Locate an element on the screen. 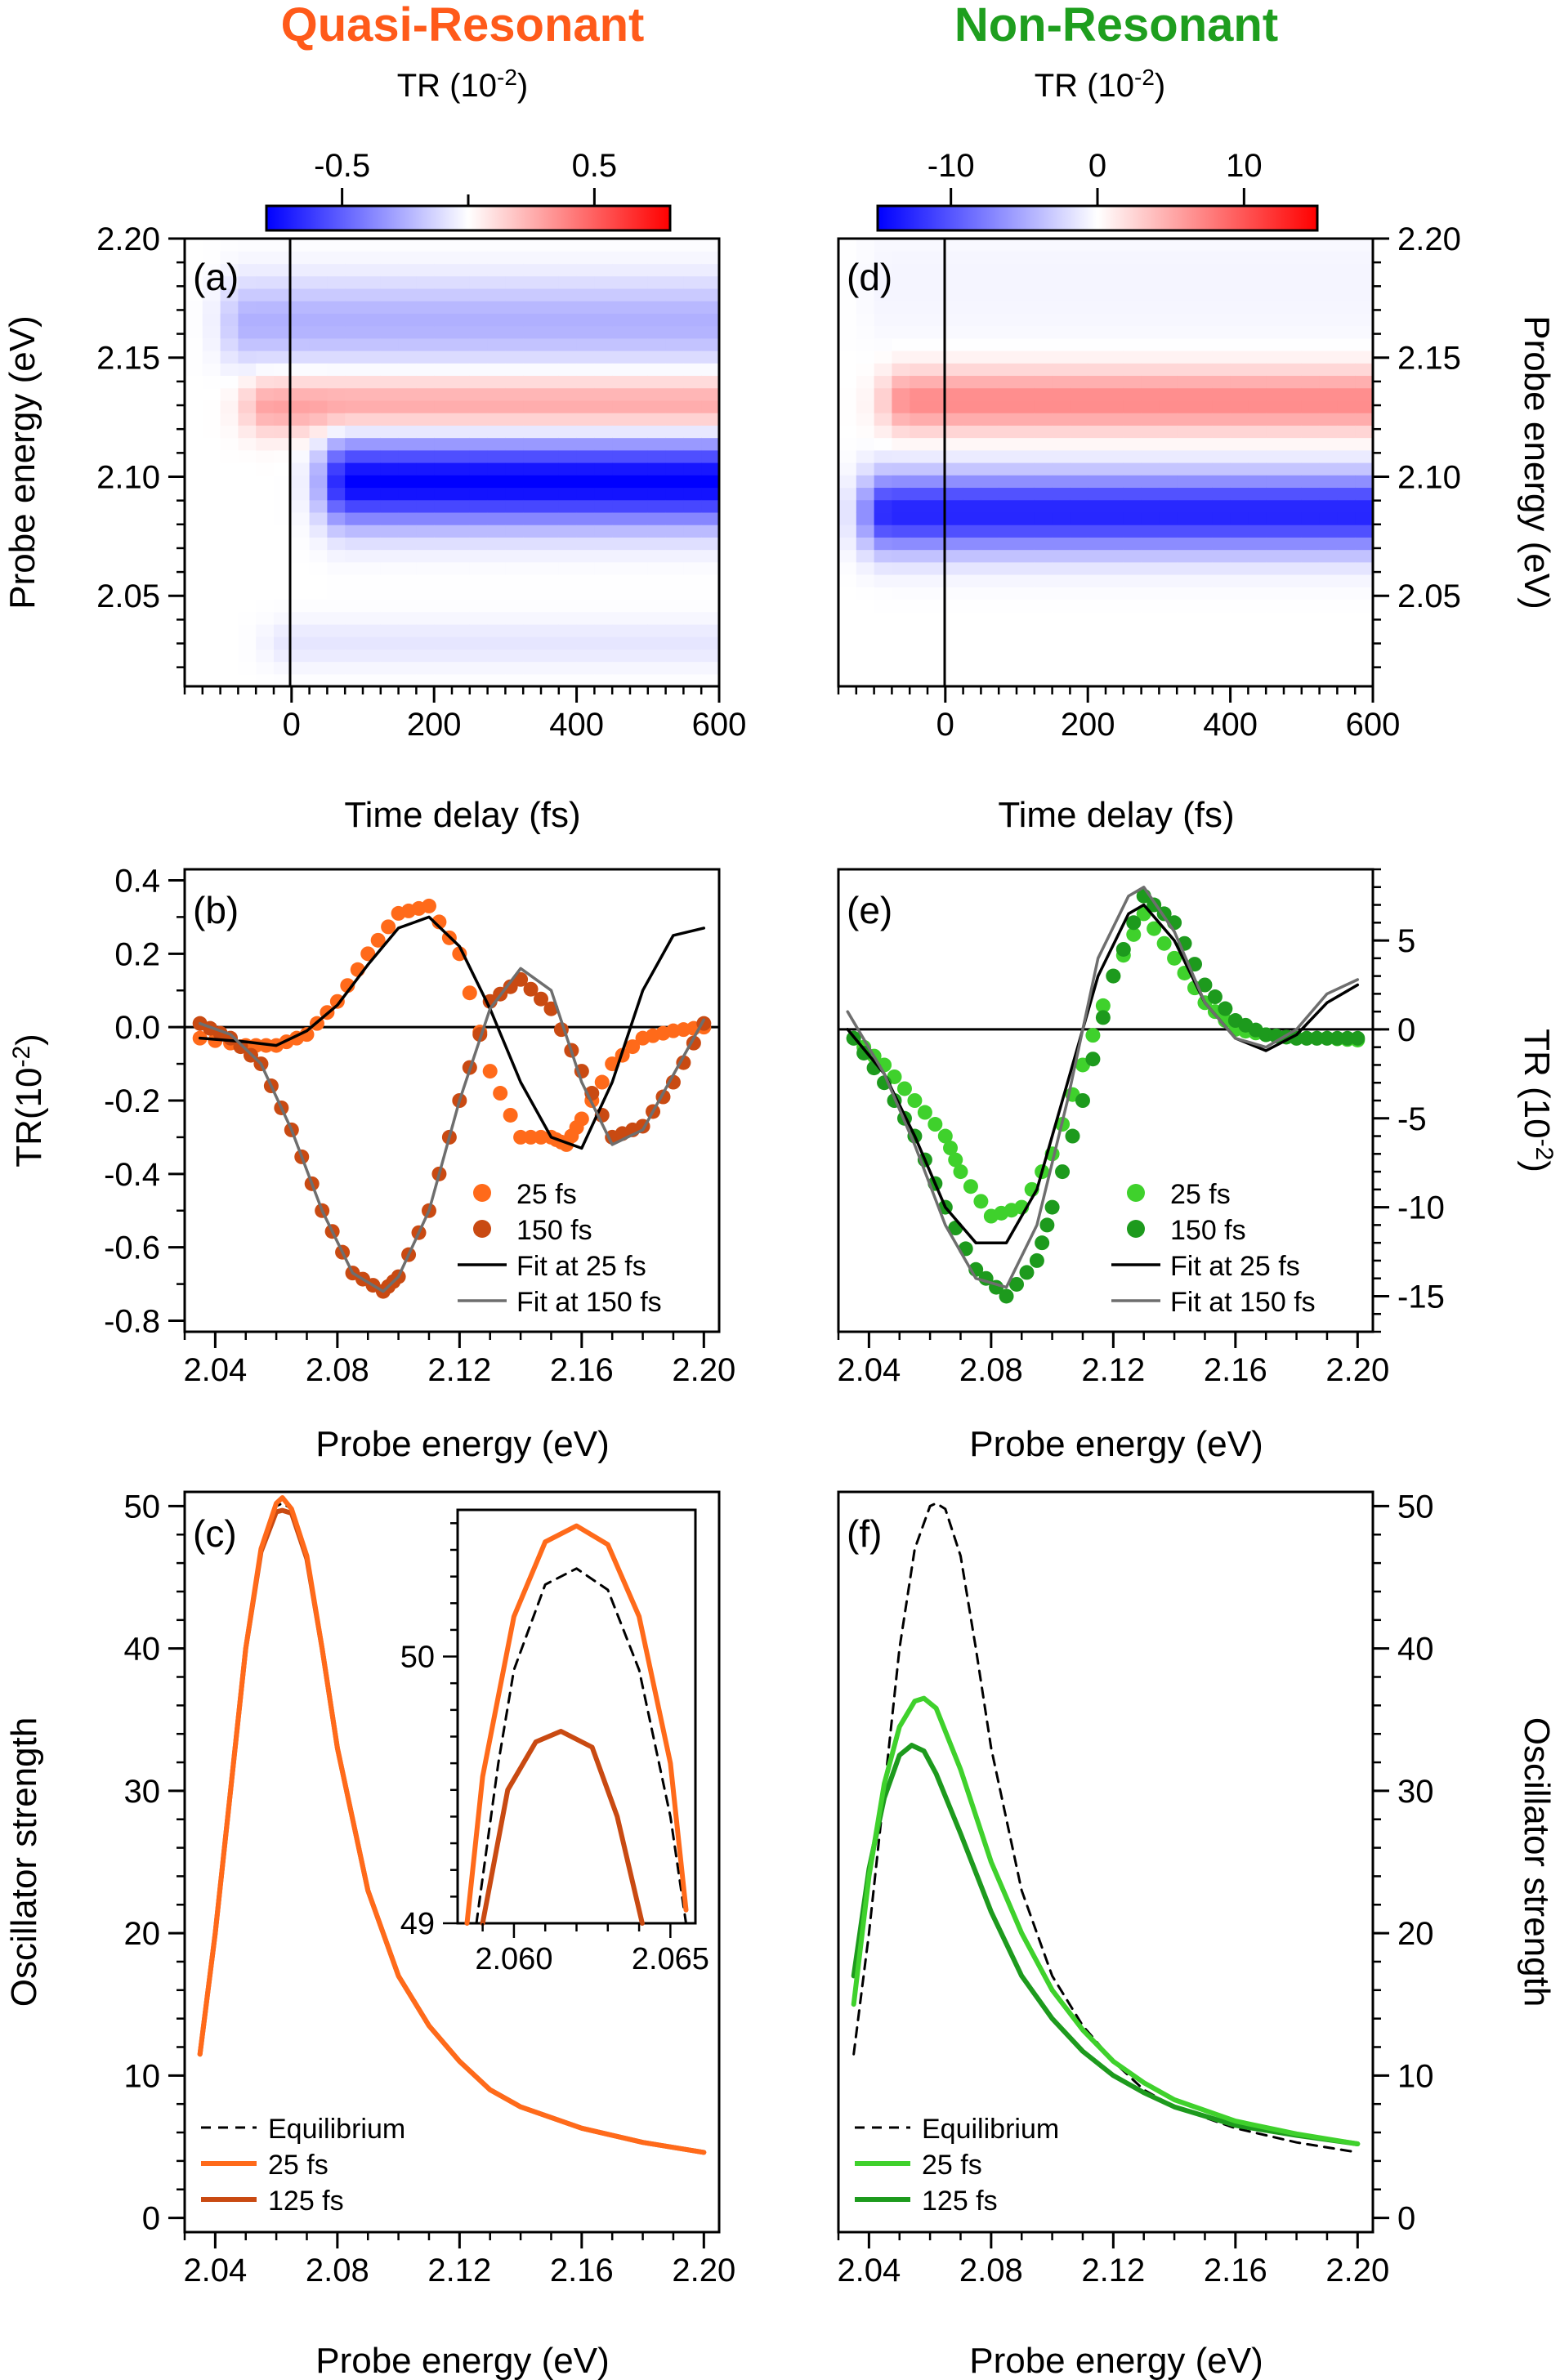 This screenshot has height=2380, width=1560. y-tick-label-f: 10 is located at coordinates (1416, 2076).